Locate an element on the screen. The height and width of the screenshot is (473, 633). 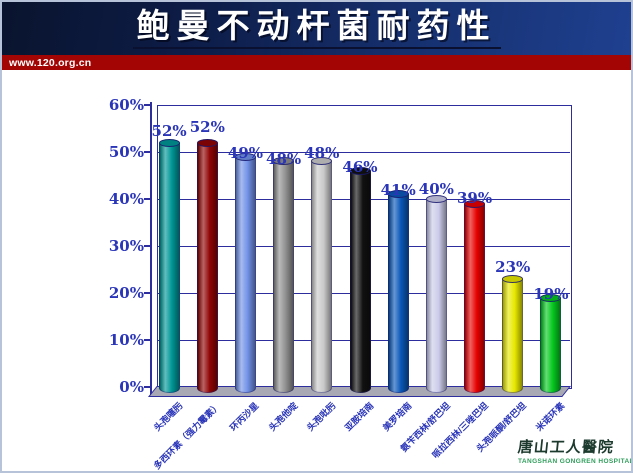
website-url: www.120.org.cn is located at coordinates (50, 62).